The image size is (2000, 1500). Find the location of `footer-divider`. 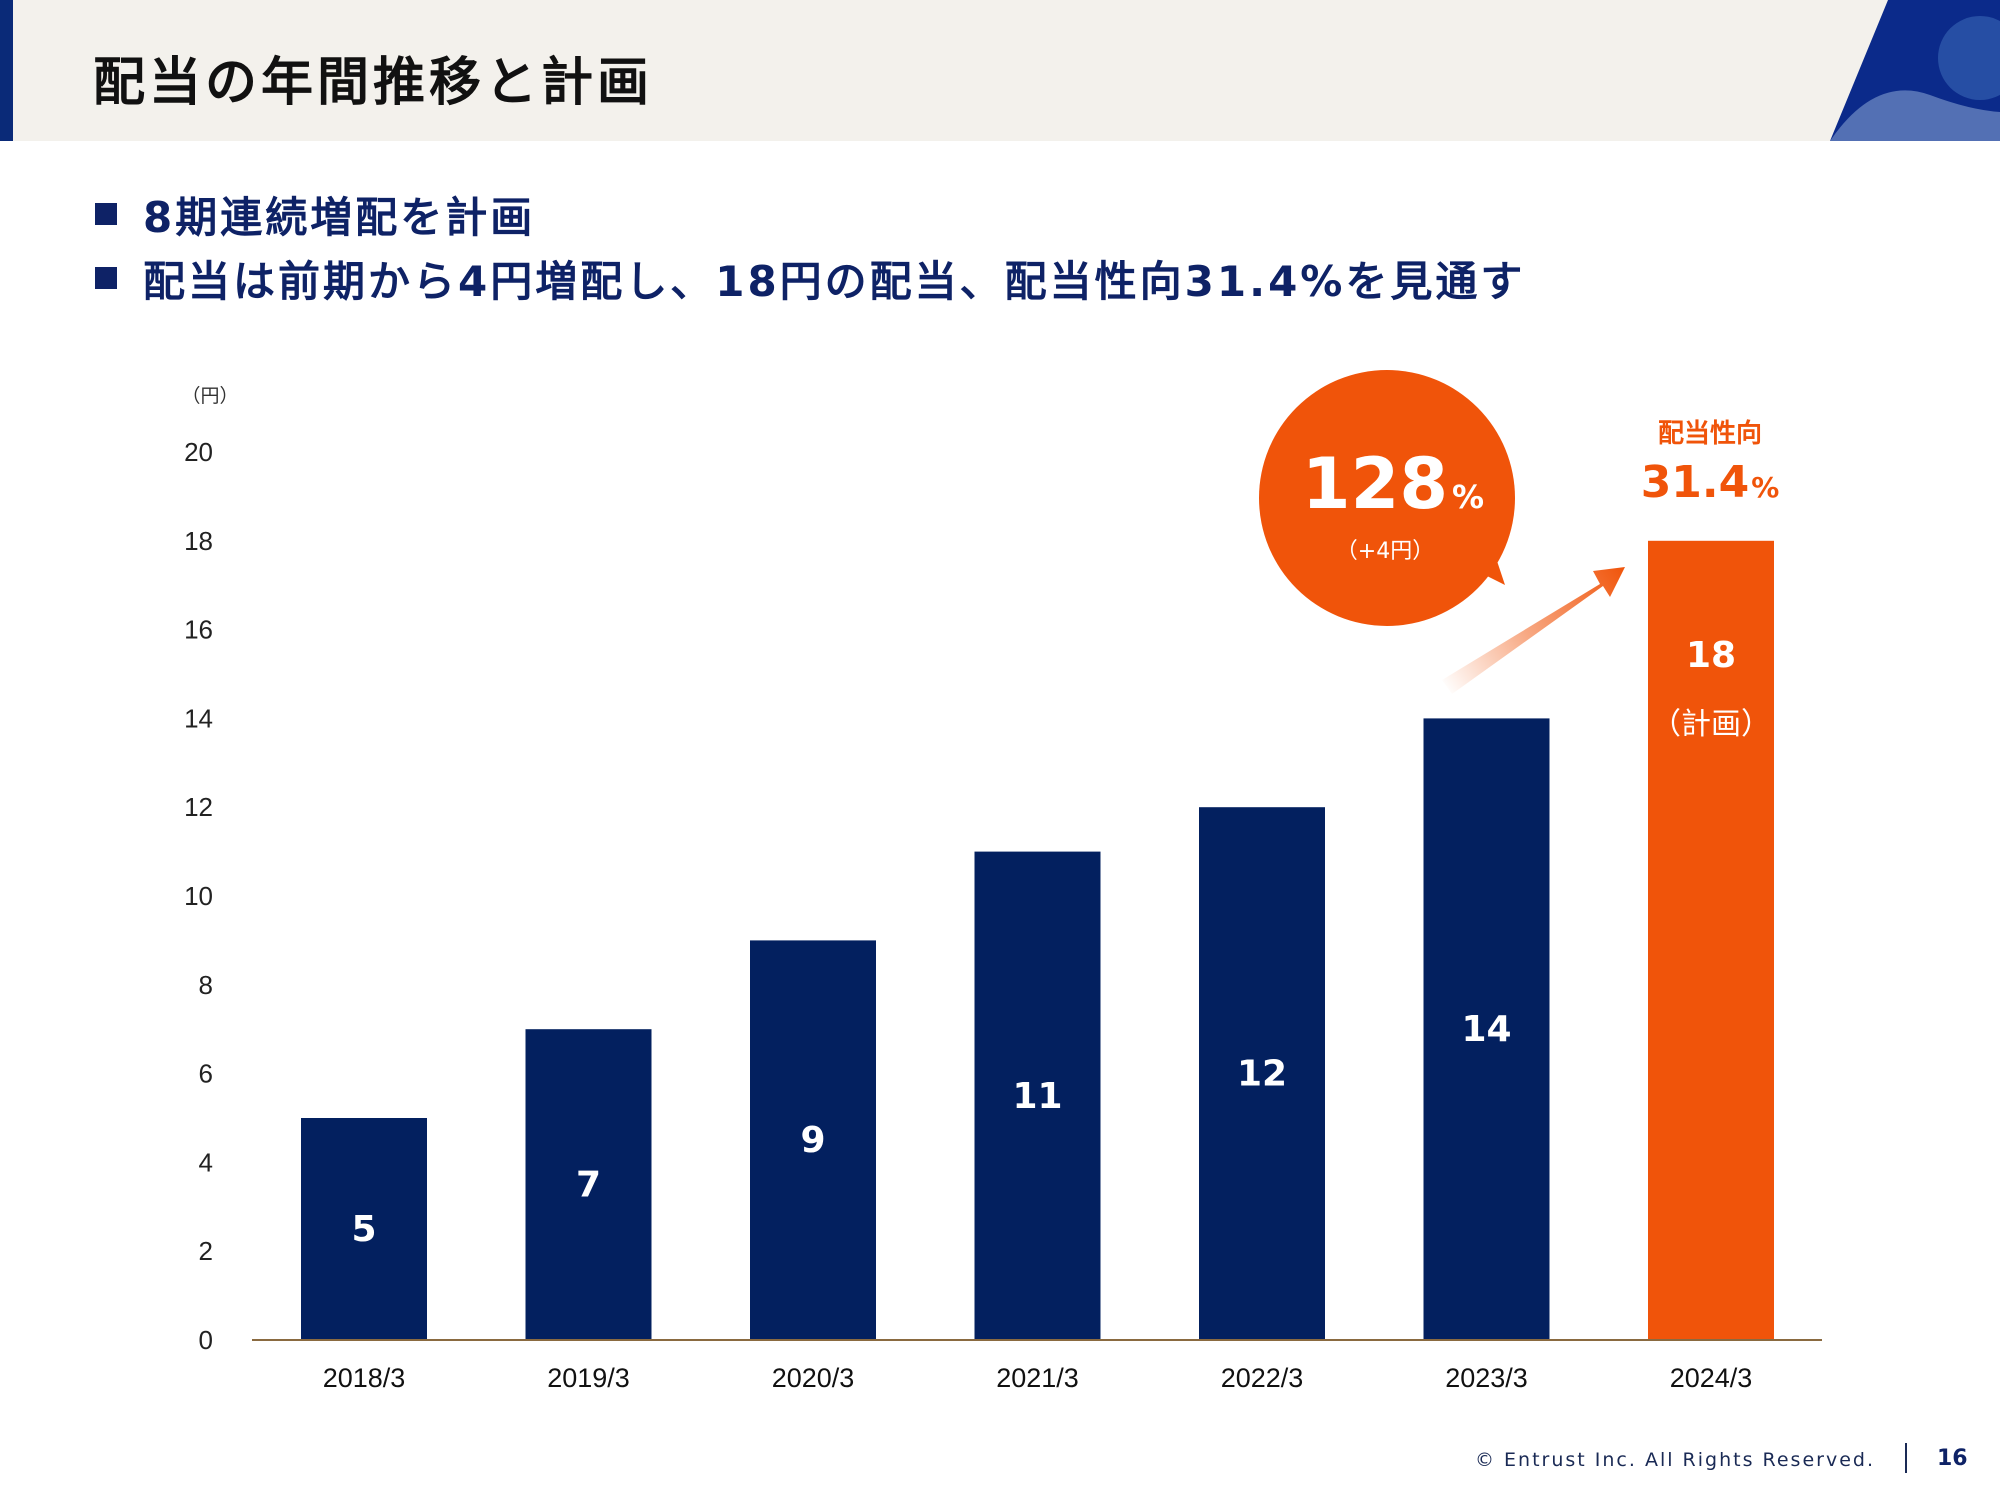

footer-divider is located at coordinates (1906, 1458).